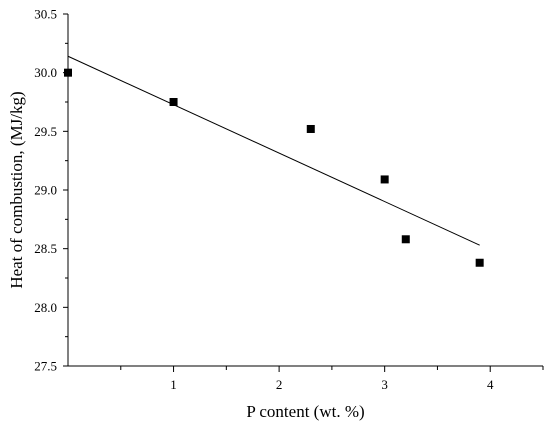  Describe the element at coordinates (332, 379) in the screenshot. I see `x-ticks: 1 2 3 4` at that location.